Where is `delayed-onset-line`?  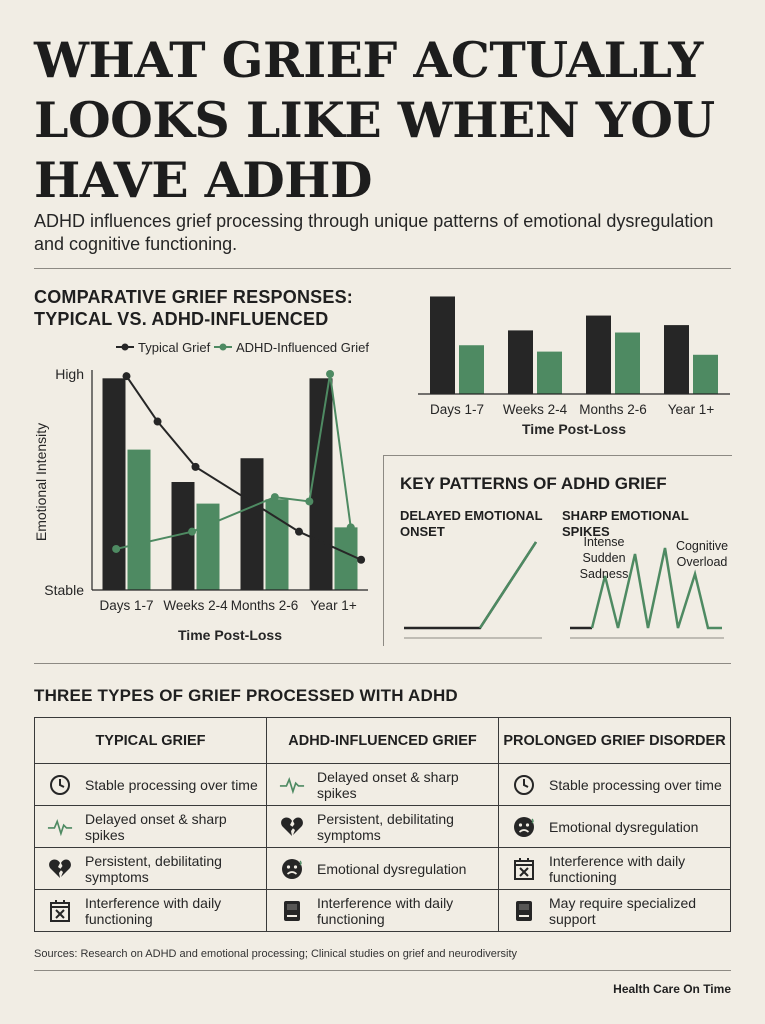 delayed-onset-line is located at coordinates (471, 585).